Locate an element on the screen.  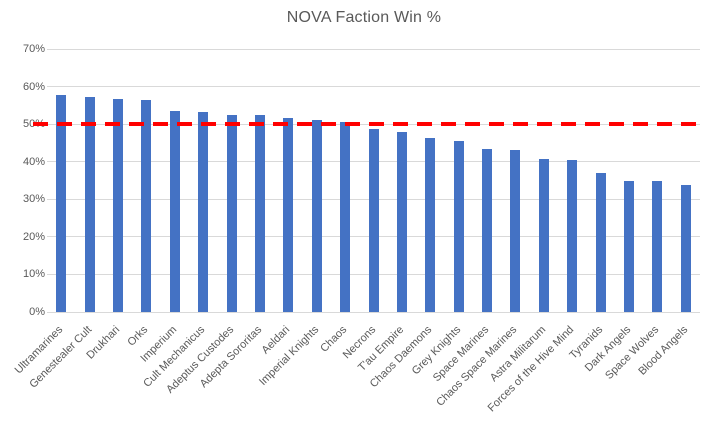
y-axis-tick-label: 70% is located at coordinates (33, 49).